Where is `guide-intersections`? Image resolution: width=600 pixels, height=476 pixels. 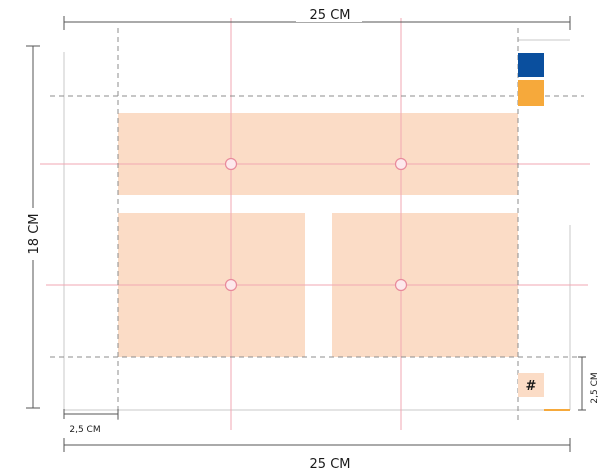 guide-intersections is located at coordinates (316, 224).